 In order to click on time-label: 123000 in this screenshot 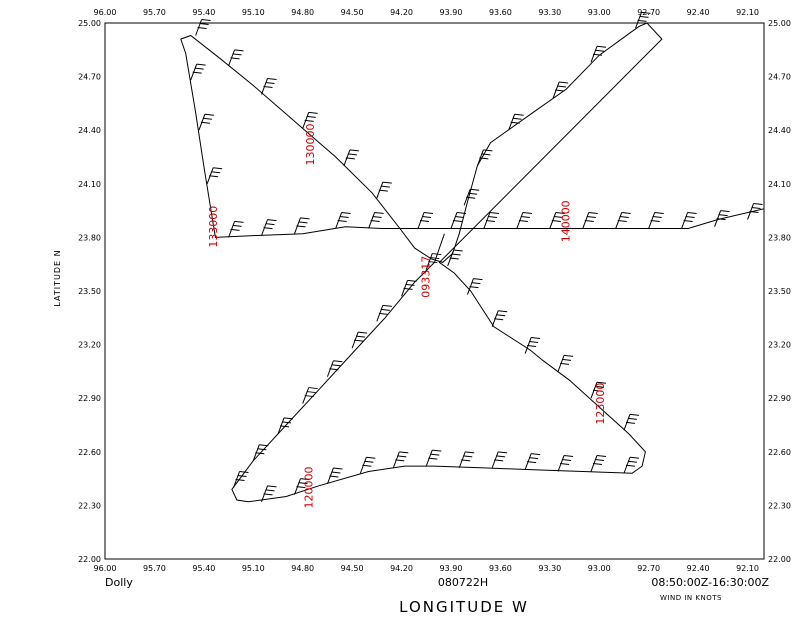, I will do `click(600, 404)`.